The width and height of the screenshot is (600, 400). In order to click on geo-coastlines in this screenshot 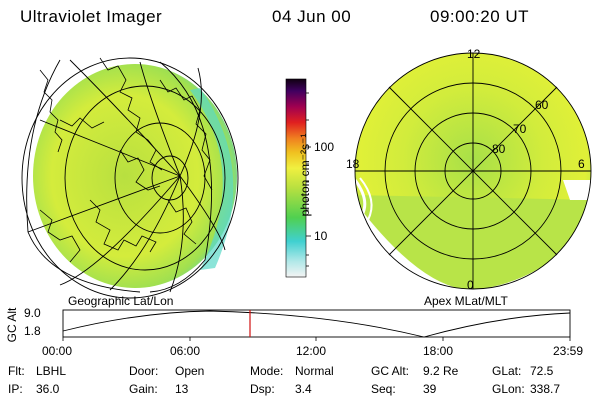, I will do `click(126, 160)`.